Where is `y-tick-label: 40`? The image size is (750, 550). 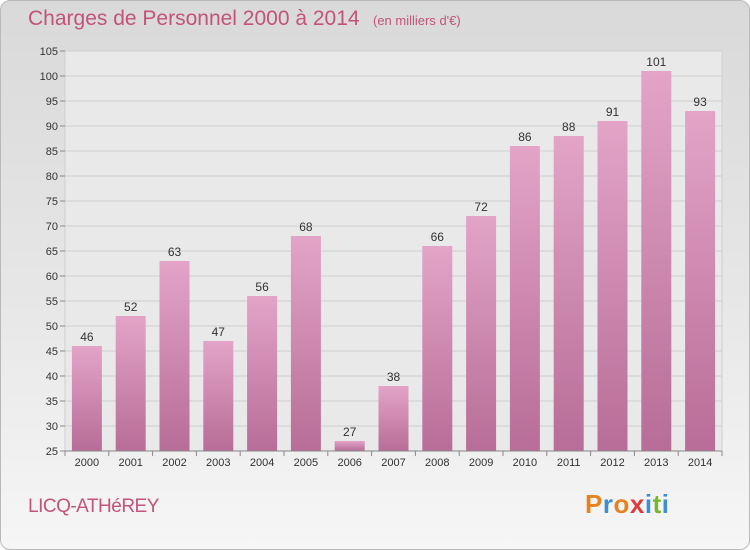
y-tick-label: 40 is located at coordinates (52, 377).